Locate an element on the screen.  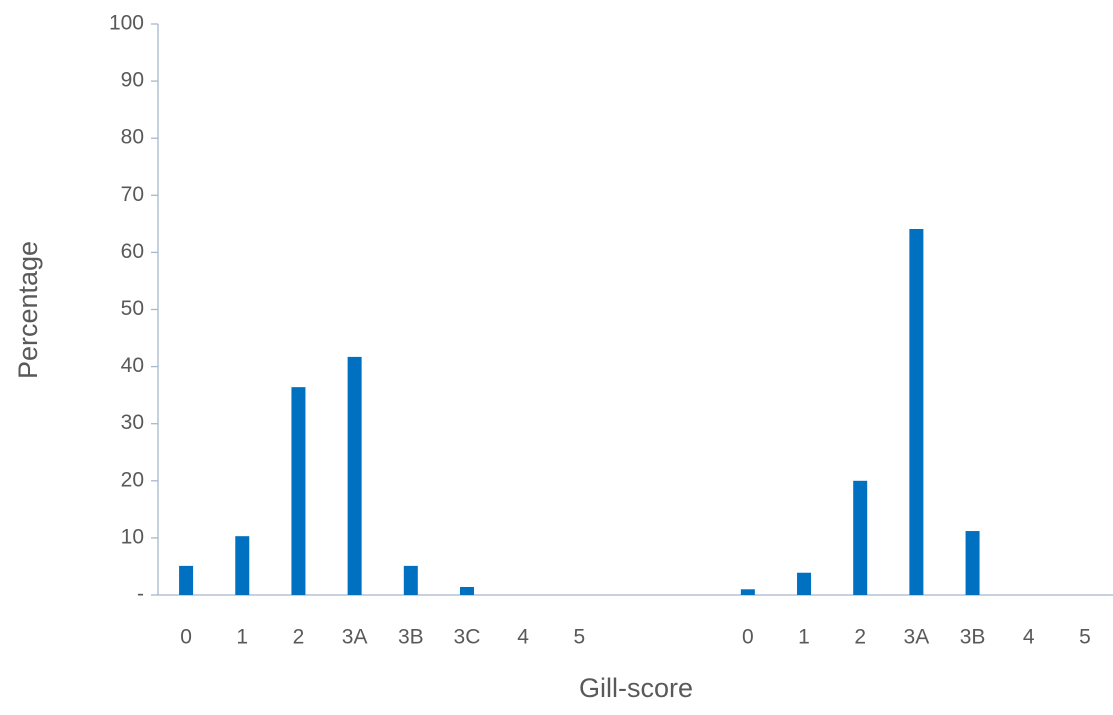
y-tick-label: 30 is located at coordinates (132, 422).